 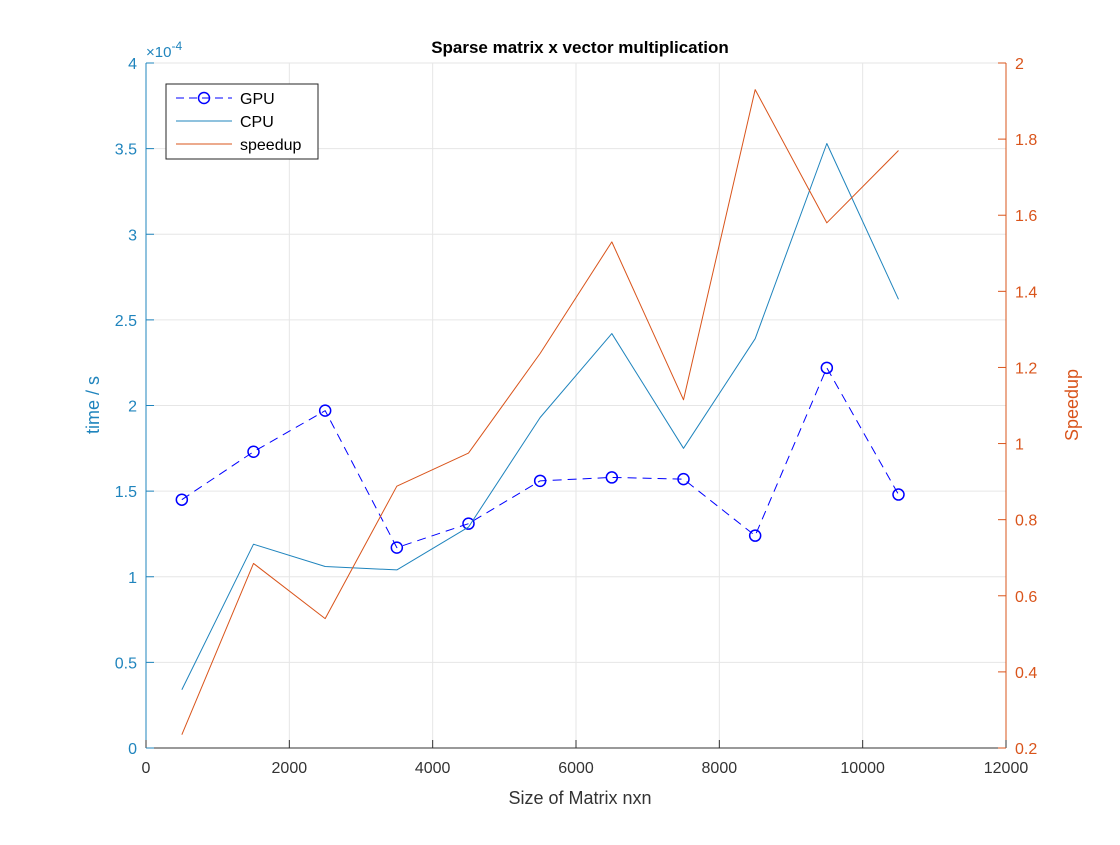 What do you see at coordinates (204, 98) in the screenshot?
I see `legend-marker-gpu` at bounding box center [204, 98].